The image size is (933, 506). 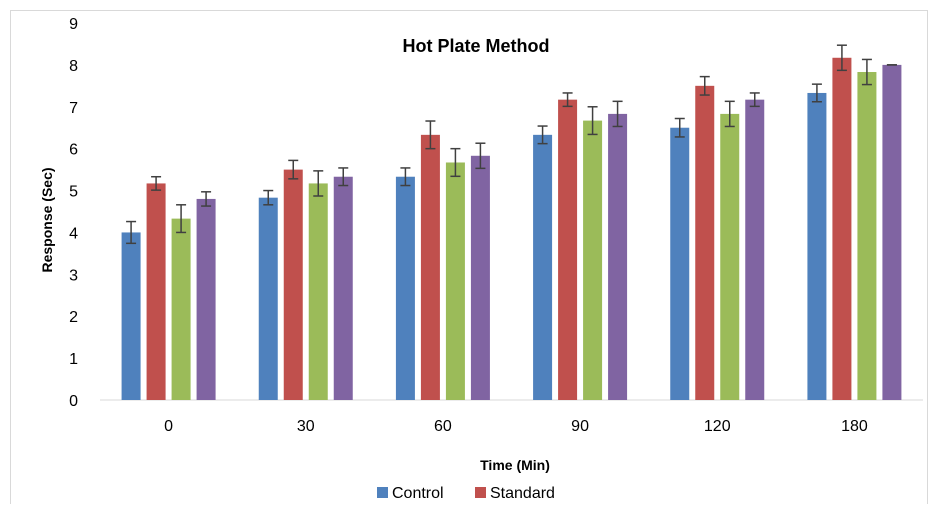 What do you see at coordinates (515, 465) in the screenshot?
I see `x-axis-label: Time (Min)` at bounding box center [515, 465].